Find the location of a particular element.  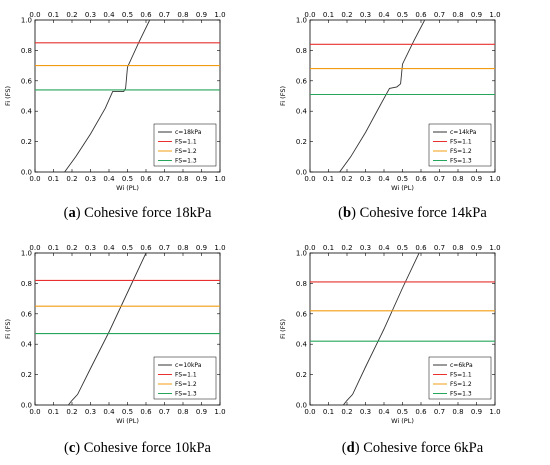

x-tick-label: 0.4 is located at coordinates (384, 179).